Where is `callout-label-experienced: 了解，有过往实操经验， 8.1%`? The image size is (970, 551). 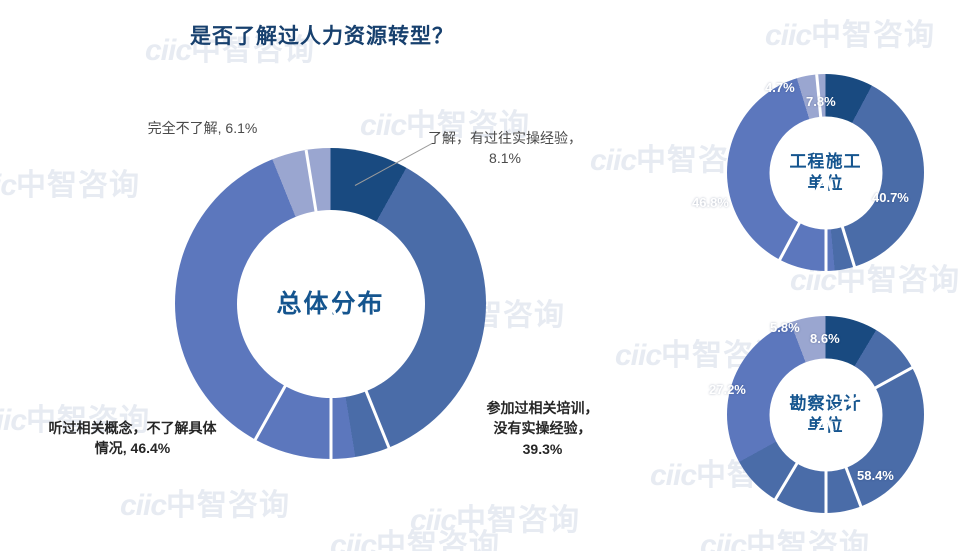 callout-label-experienced: 了解，有过往实操经验， 8.1% is located at coordinates (505, 148).